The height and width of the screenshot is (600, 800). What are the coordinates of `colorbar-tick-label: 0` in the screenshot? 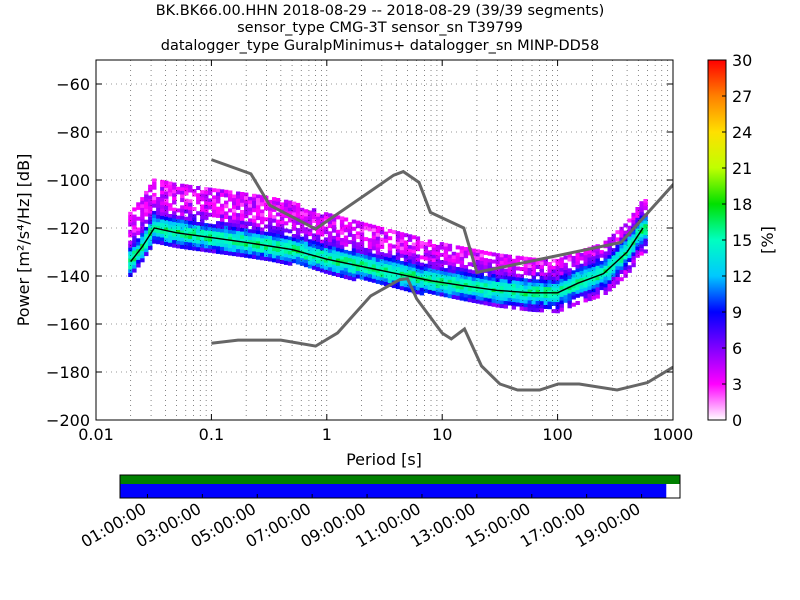 It's located at (737, 420).